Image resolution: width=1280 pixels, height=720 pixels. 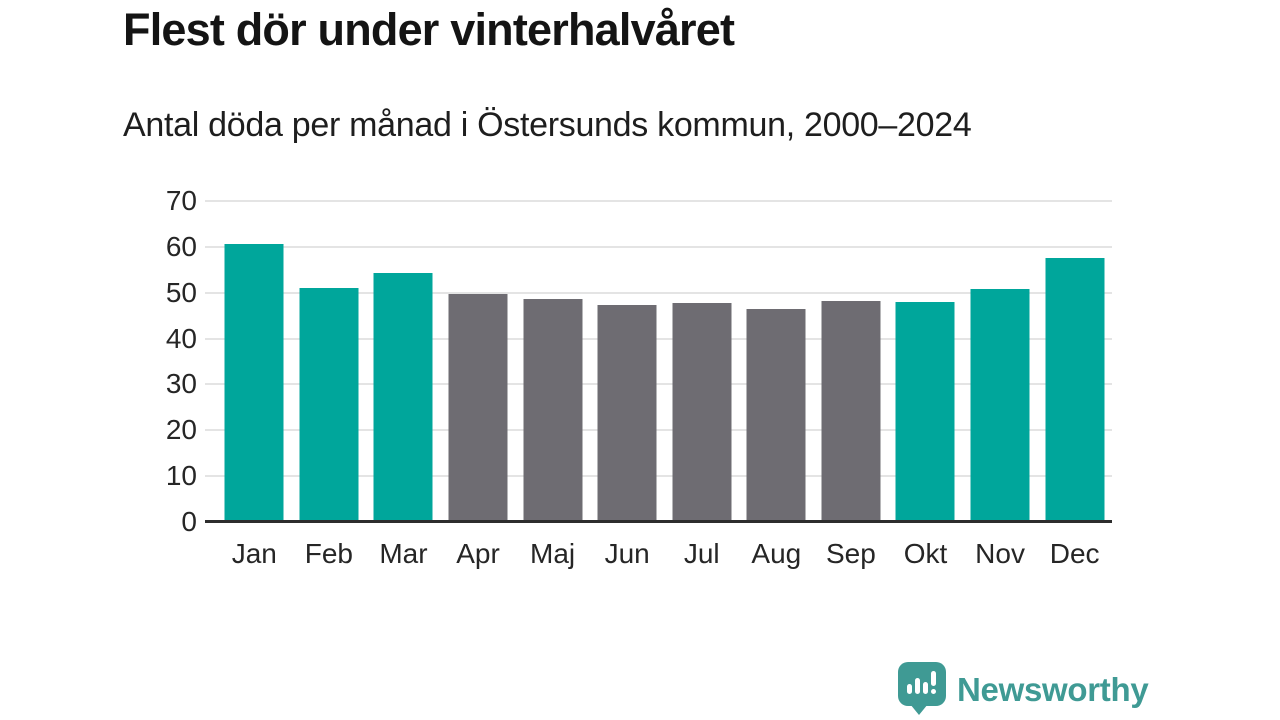 I want to click on x-axis-line, so click(x=658, y=521).